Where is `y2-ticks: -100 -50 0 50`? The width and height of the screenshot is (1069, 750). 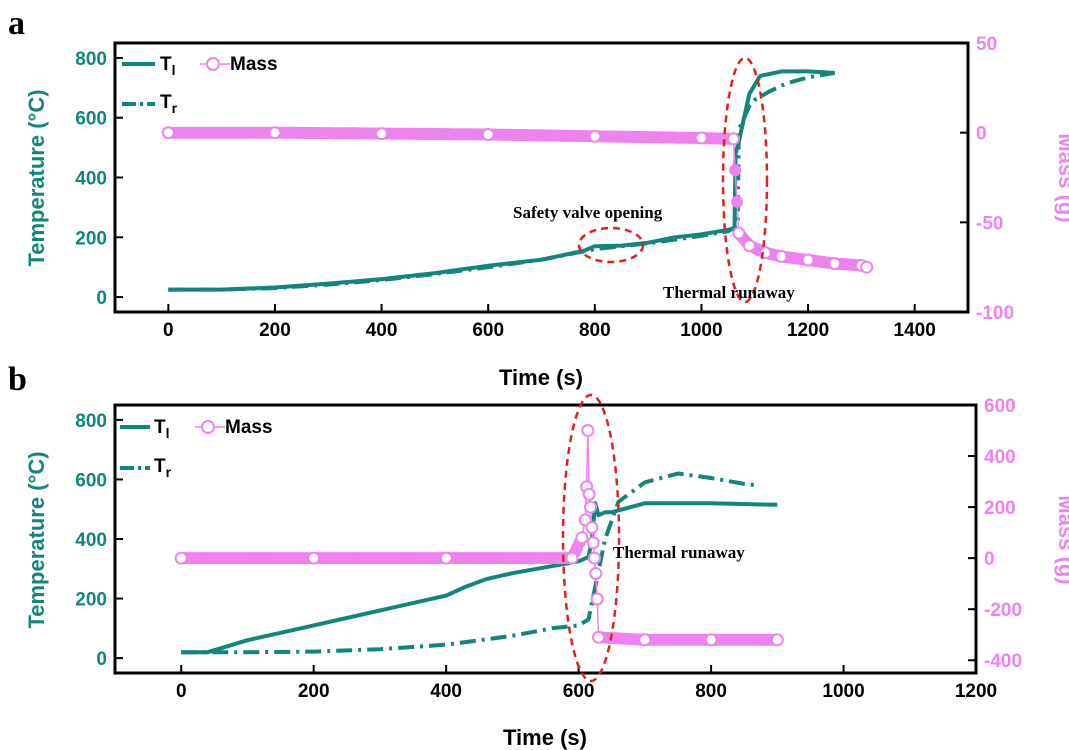
y2-ticks: -100 -50 0 50 is located at coordinates (987, 179).